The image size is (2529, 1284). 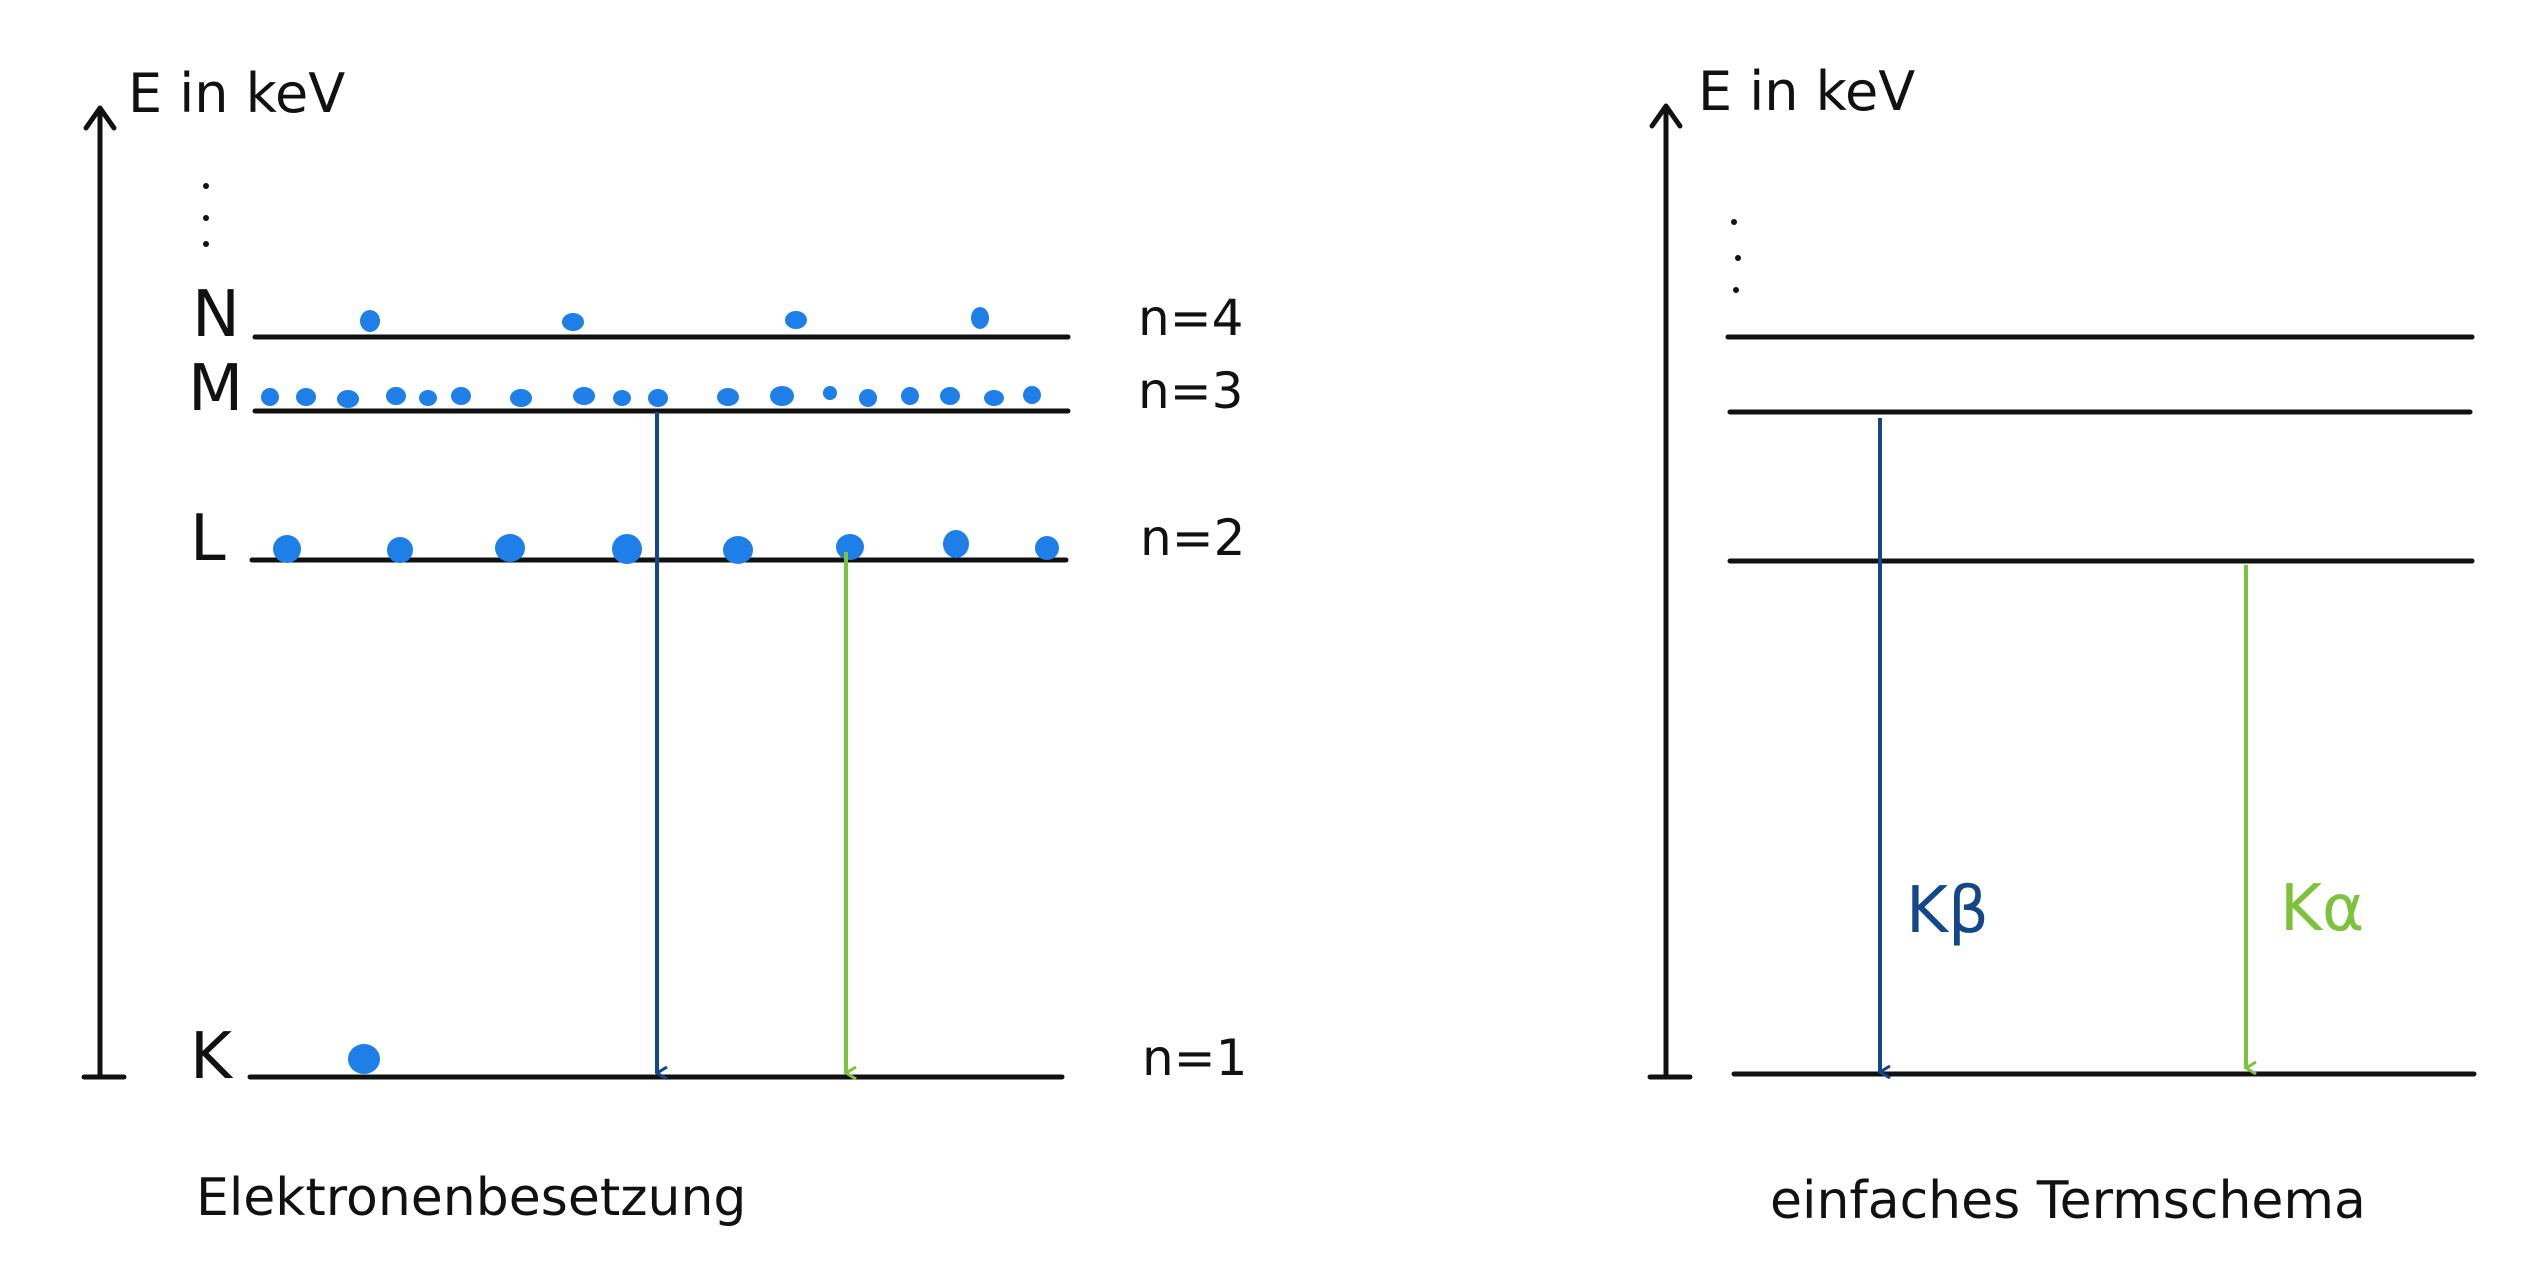 I want to click on electrons-m, so click(x=651, y=397).